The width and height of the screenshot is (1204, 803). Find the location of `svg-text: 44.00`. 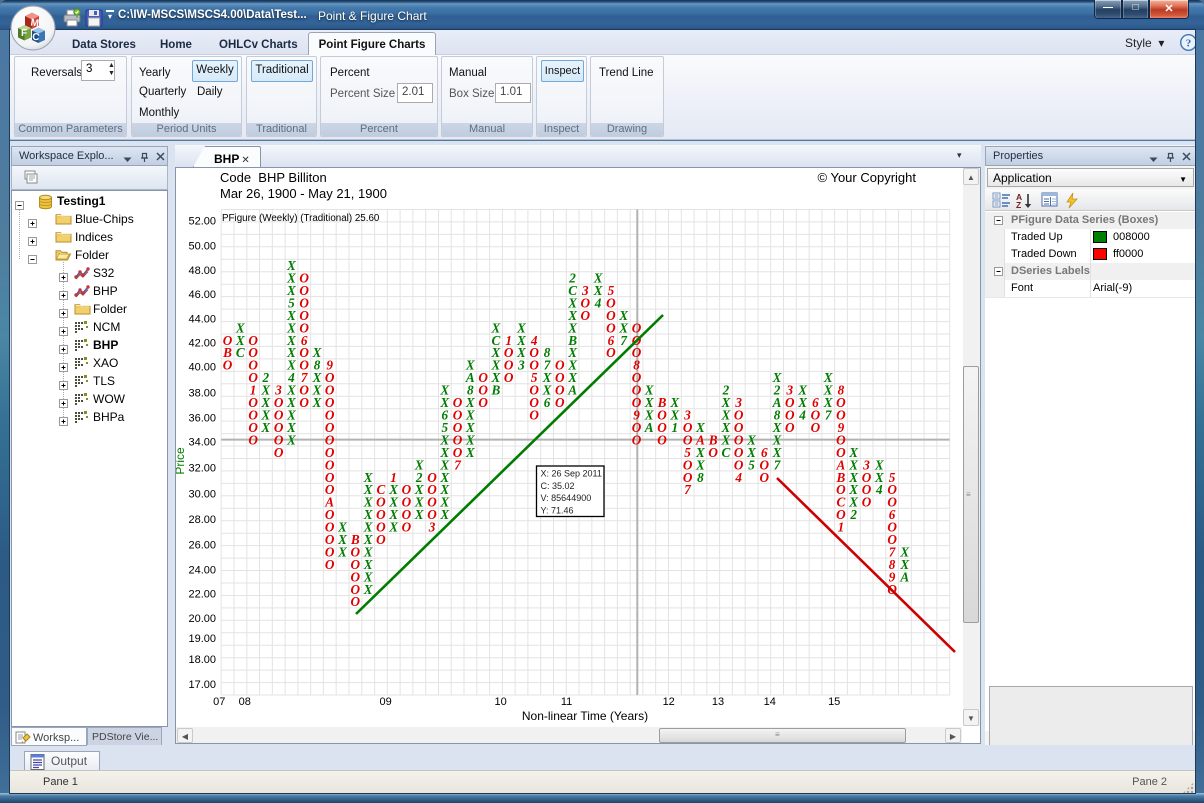

svg-text: 44.00 is located at coordinates (202, 320).